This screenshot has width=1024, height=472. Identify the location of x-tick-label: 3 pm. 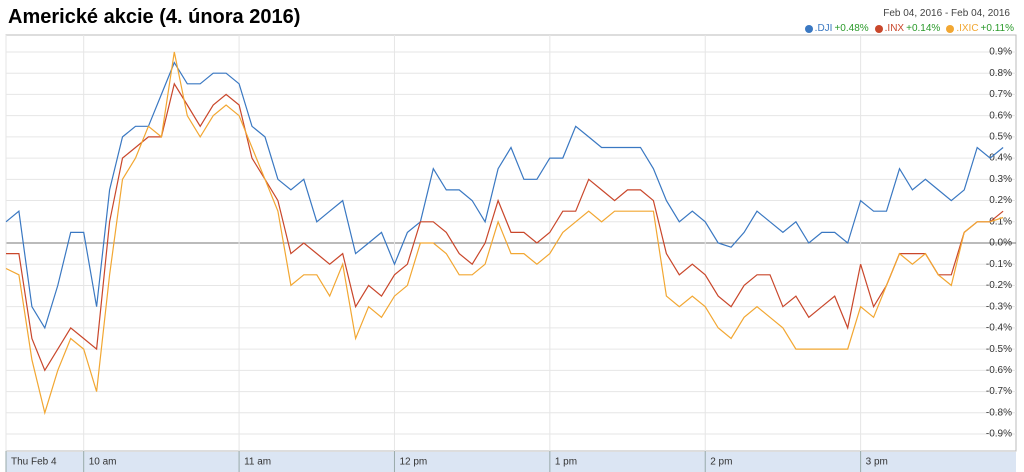
(877, 462).